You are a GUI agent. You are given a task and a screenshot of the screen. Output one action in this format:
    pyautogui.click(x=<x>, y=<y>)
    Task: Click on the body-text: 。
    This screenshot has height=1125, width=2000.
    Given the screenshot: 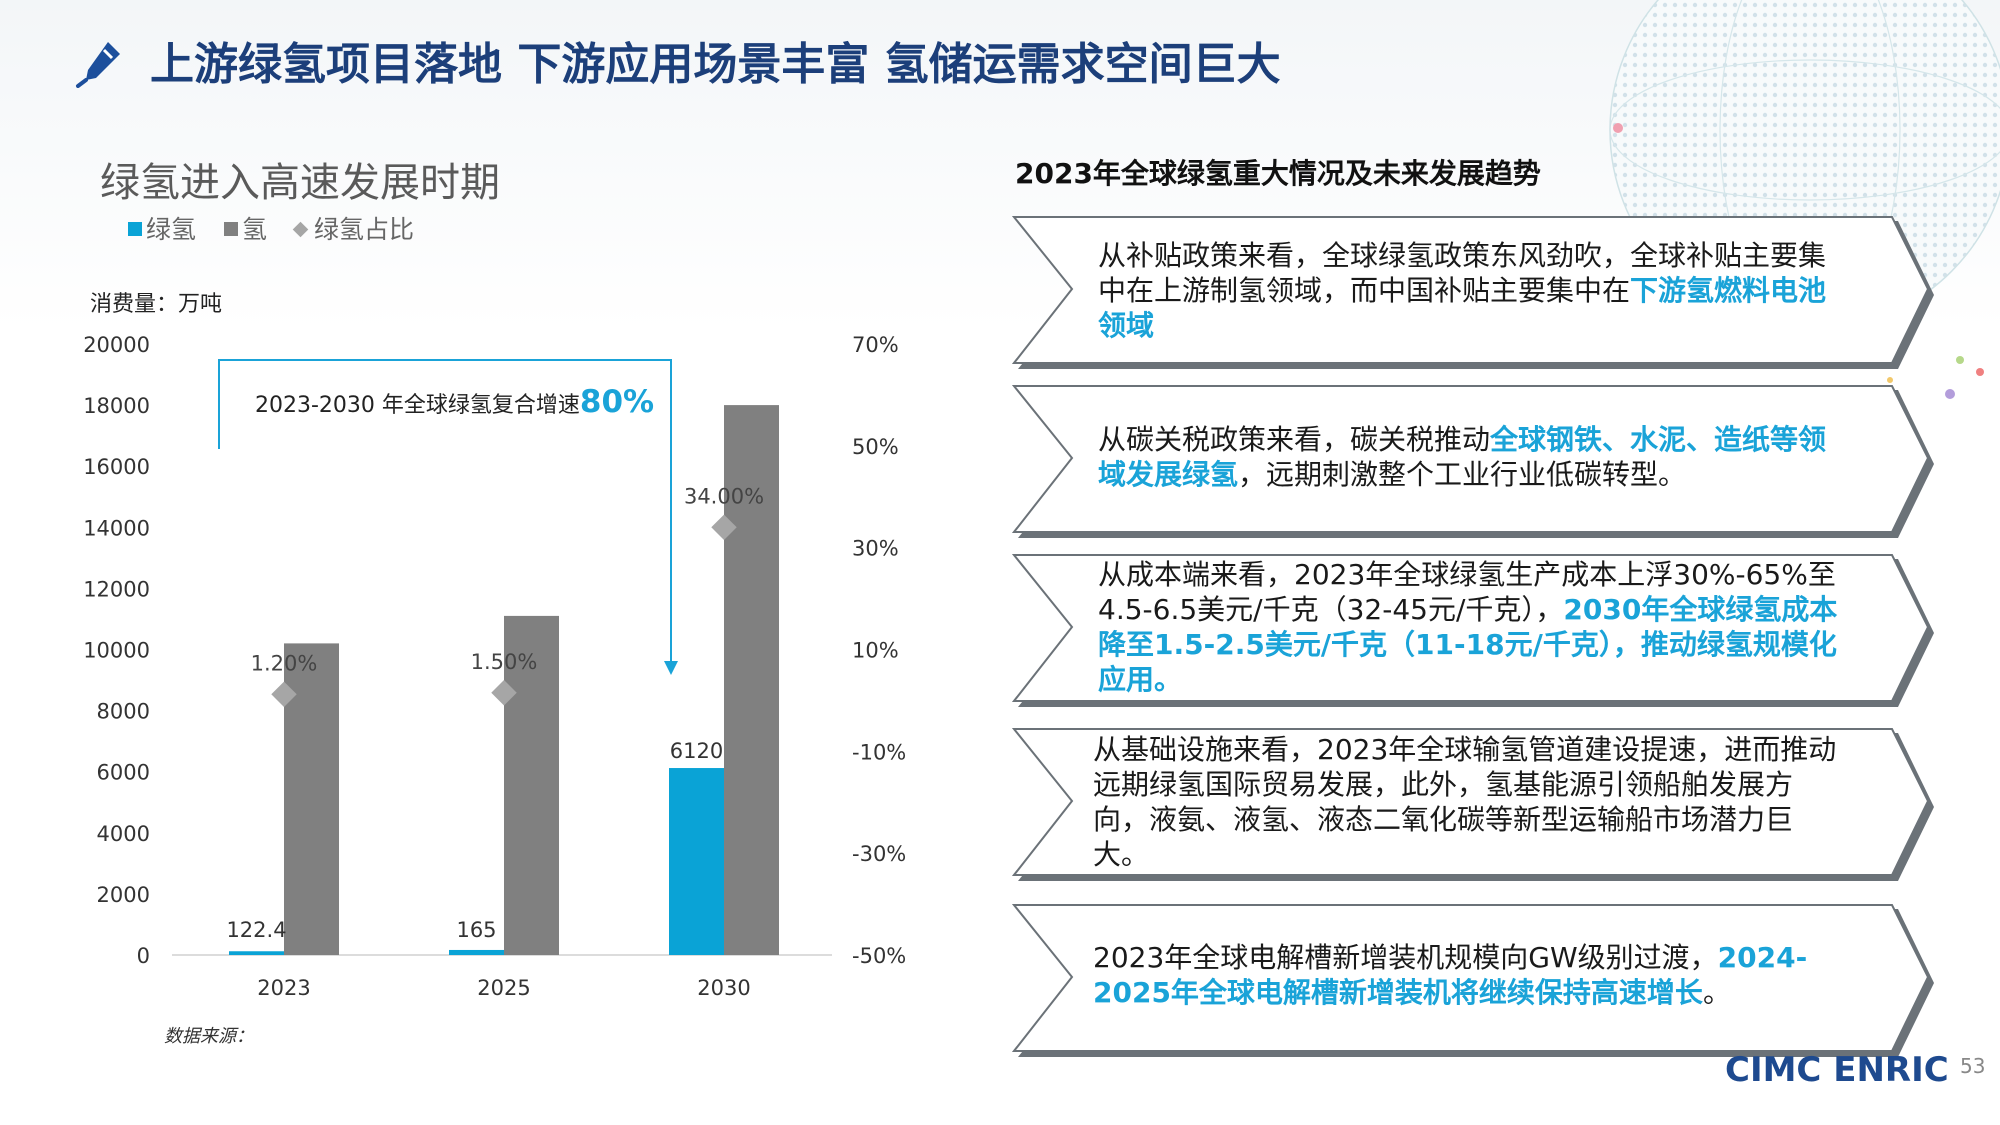 What is the action you would take?
    pyautogui.click(x=1716, y=992)
    